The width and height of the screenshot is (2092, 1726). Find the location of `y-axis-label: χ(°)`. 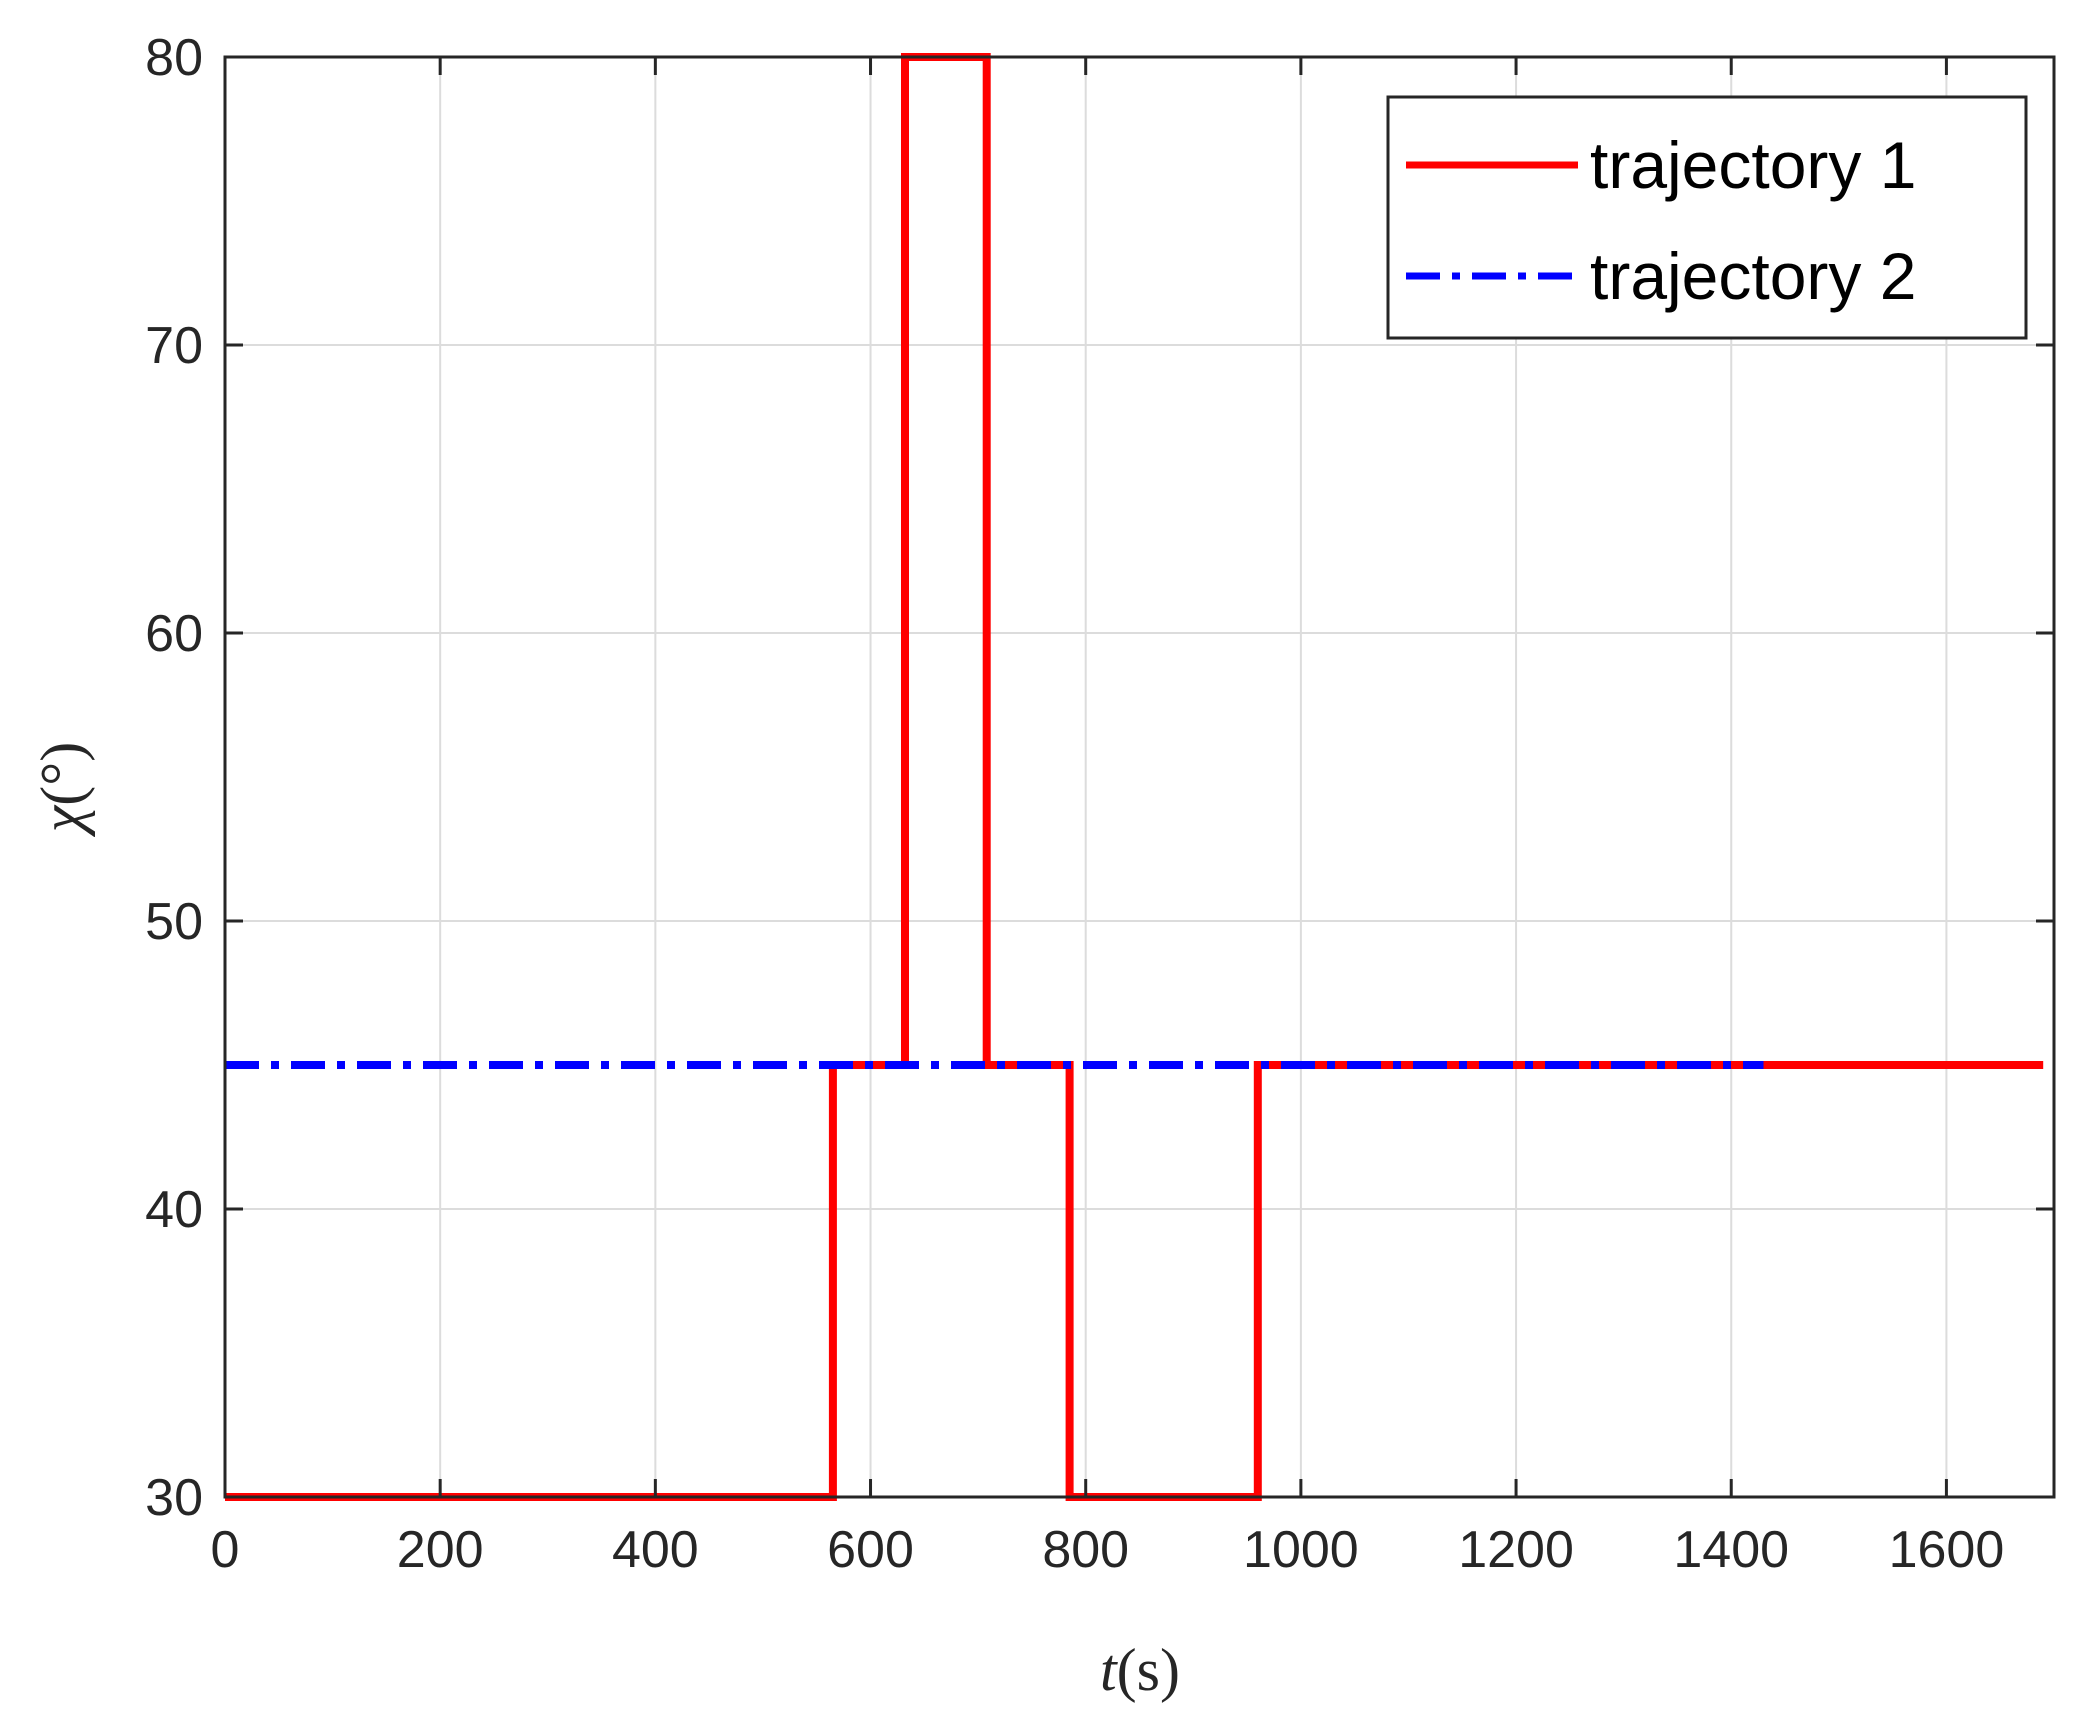

y-axis-label: χ(°) is located at coordinates (62, 789).